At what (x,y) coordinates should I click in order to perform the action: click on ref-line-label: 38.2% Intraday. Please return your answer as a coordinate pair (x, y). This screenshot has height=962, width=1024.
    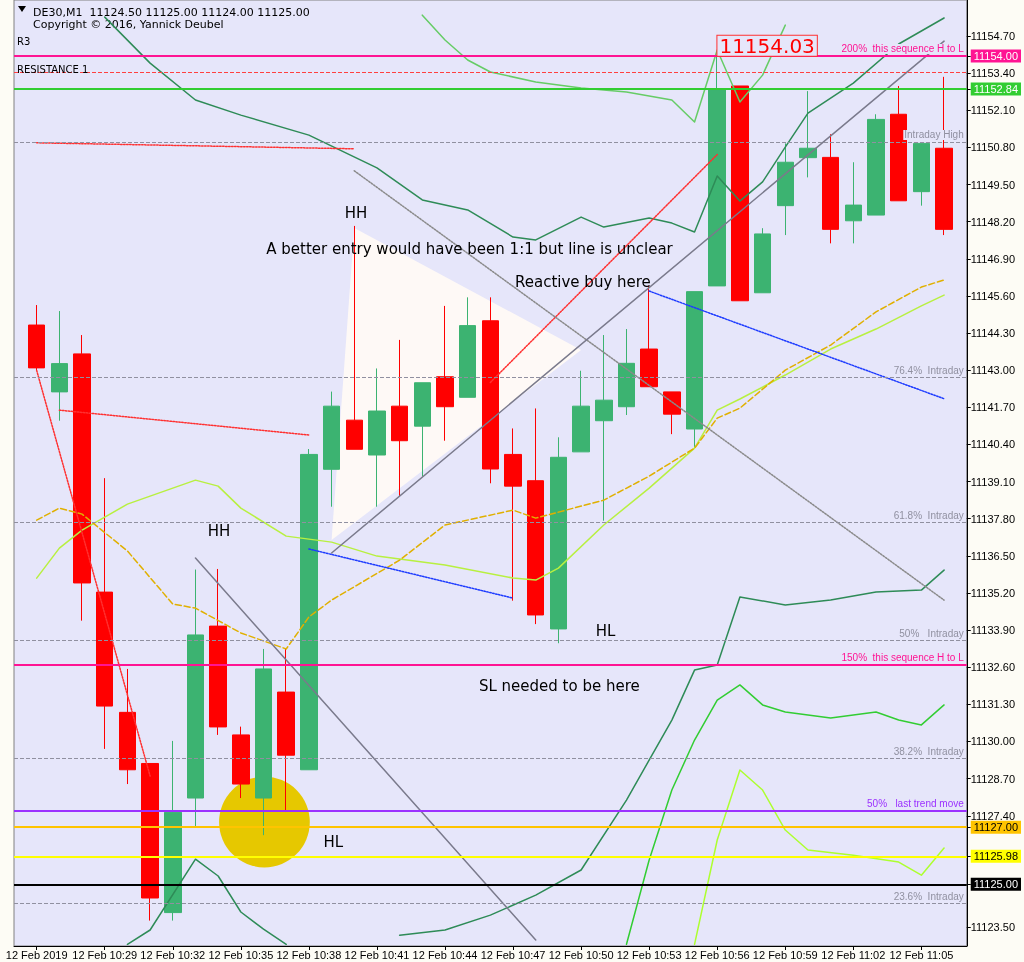
    Looking at the image, I should click on (928, 751).